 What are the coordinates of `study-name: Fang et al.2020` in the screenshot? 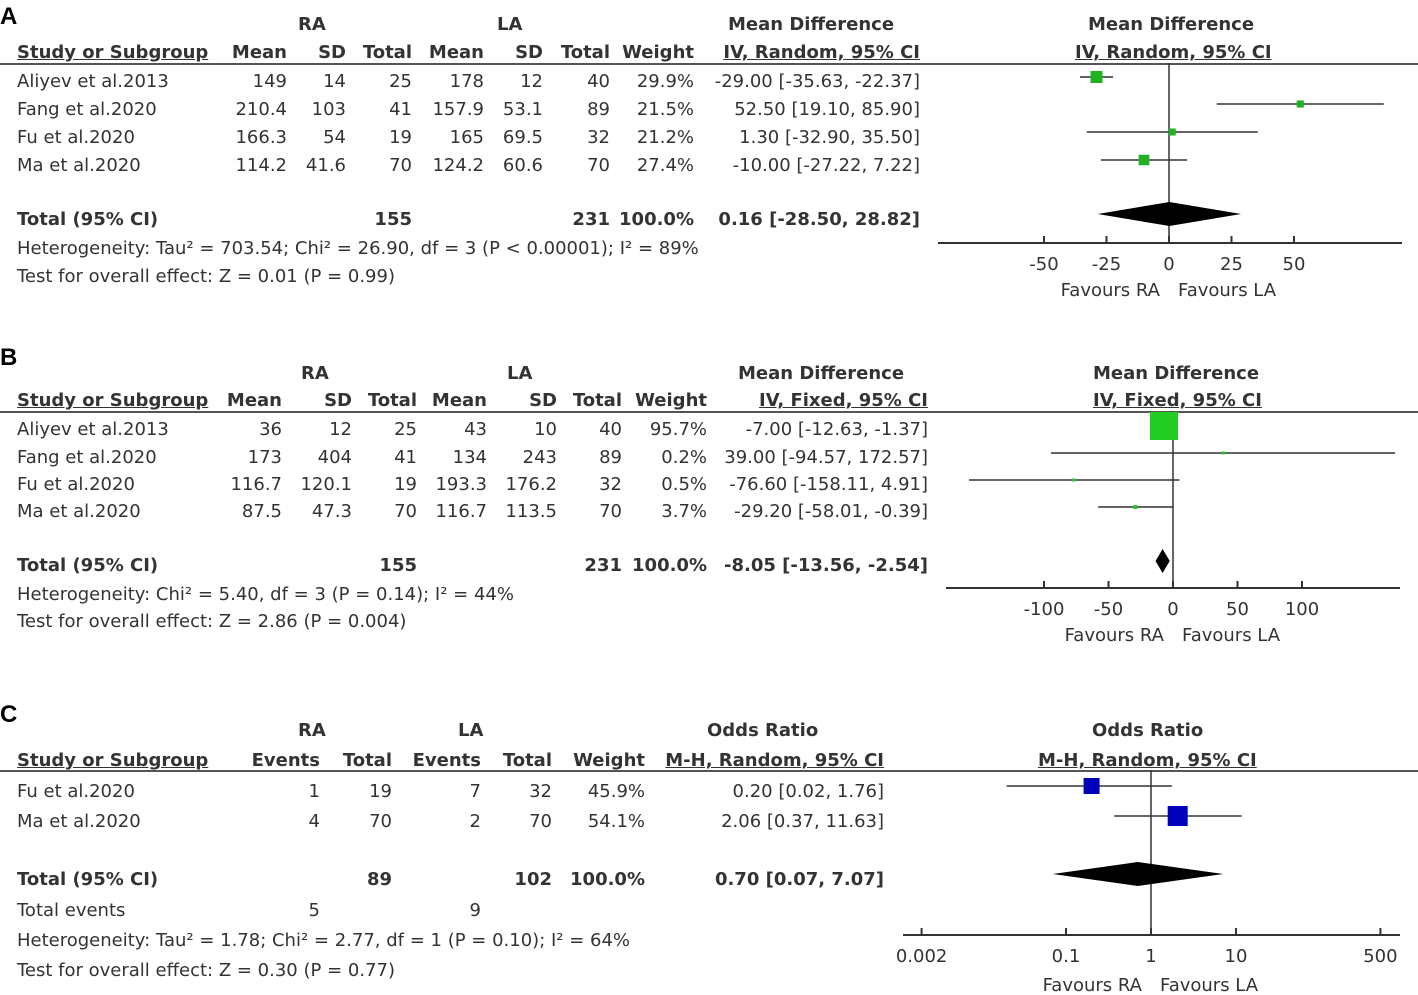 It's located at (87, 457).